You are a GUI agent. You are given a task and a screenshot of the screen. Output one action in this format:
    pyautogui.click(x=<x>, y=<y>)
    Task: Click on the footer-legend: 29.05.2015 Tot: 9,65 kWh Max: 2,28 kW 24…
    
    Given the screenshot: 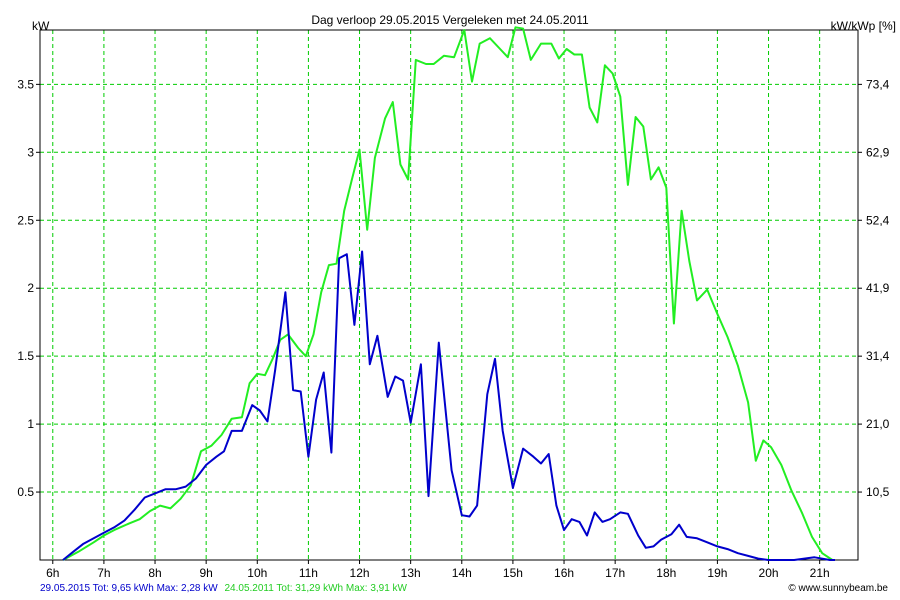 What is the action you would take?
    pyautogui.click(x=223, y=588)
    